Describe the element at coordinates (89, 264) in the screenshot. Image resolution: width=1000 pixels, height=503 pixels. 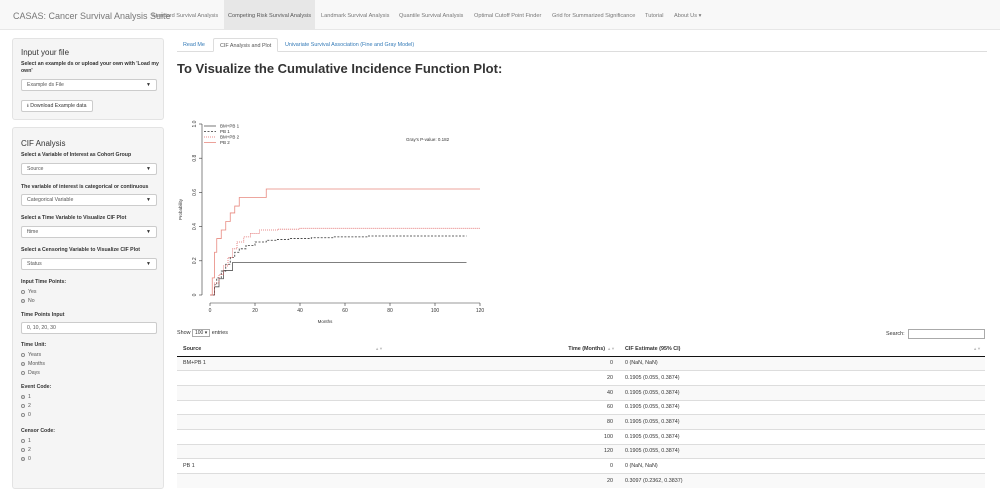
I see `censor-variable-select: Status ▼` at that location.